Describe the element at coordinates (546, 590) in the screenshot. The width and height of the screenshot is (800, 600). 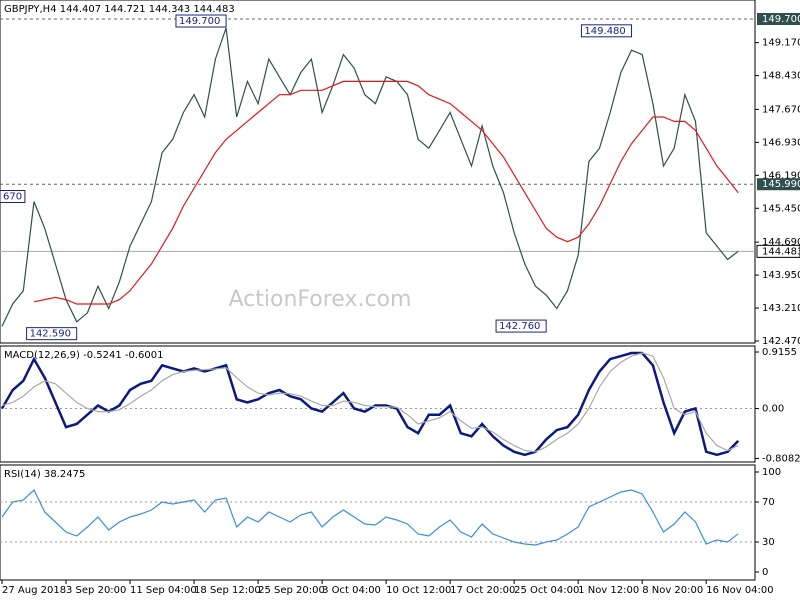
I see `x-tick-label: 25 Oct 04:00` at that location.